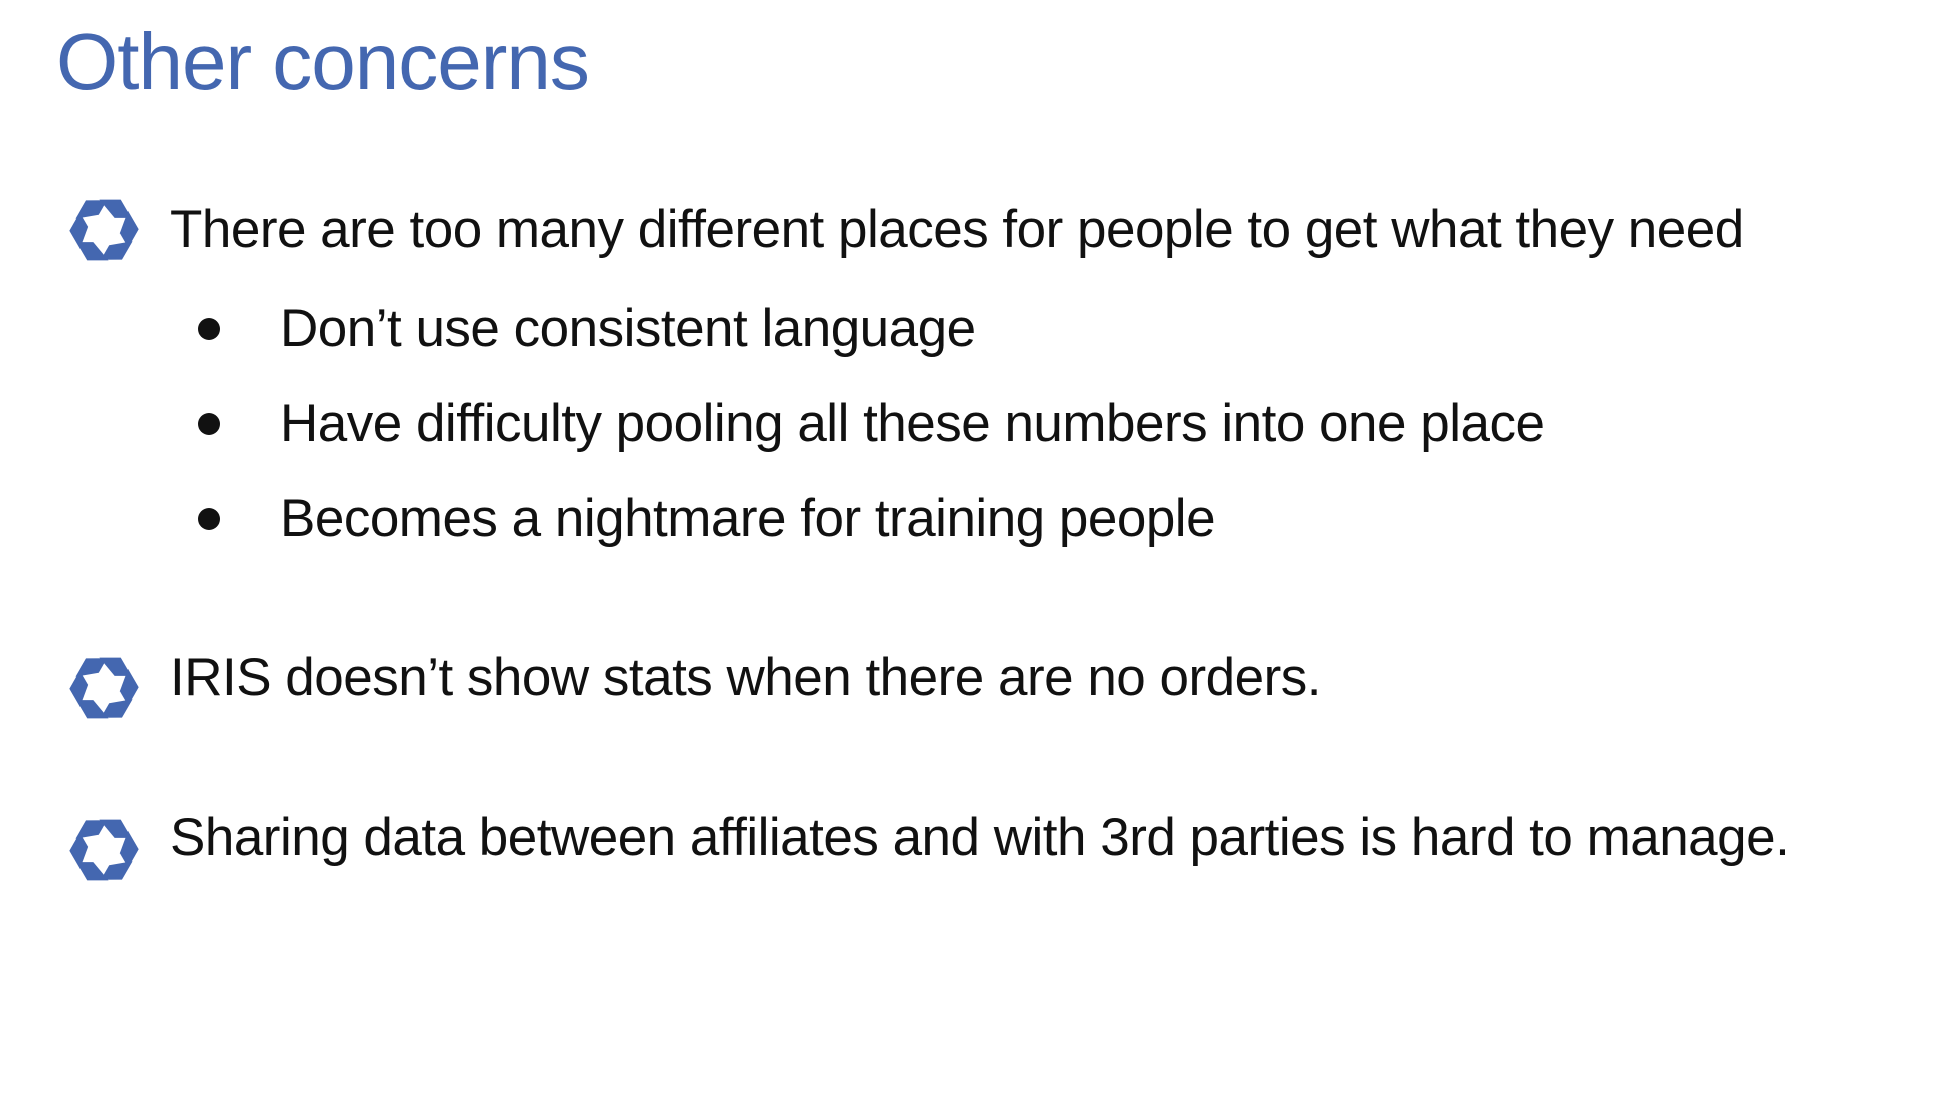 This screenshot has width=1950, height=1098. I want to click on sub-item-text: Becomes a nightmare for training people, so click(748, 518).